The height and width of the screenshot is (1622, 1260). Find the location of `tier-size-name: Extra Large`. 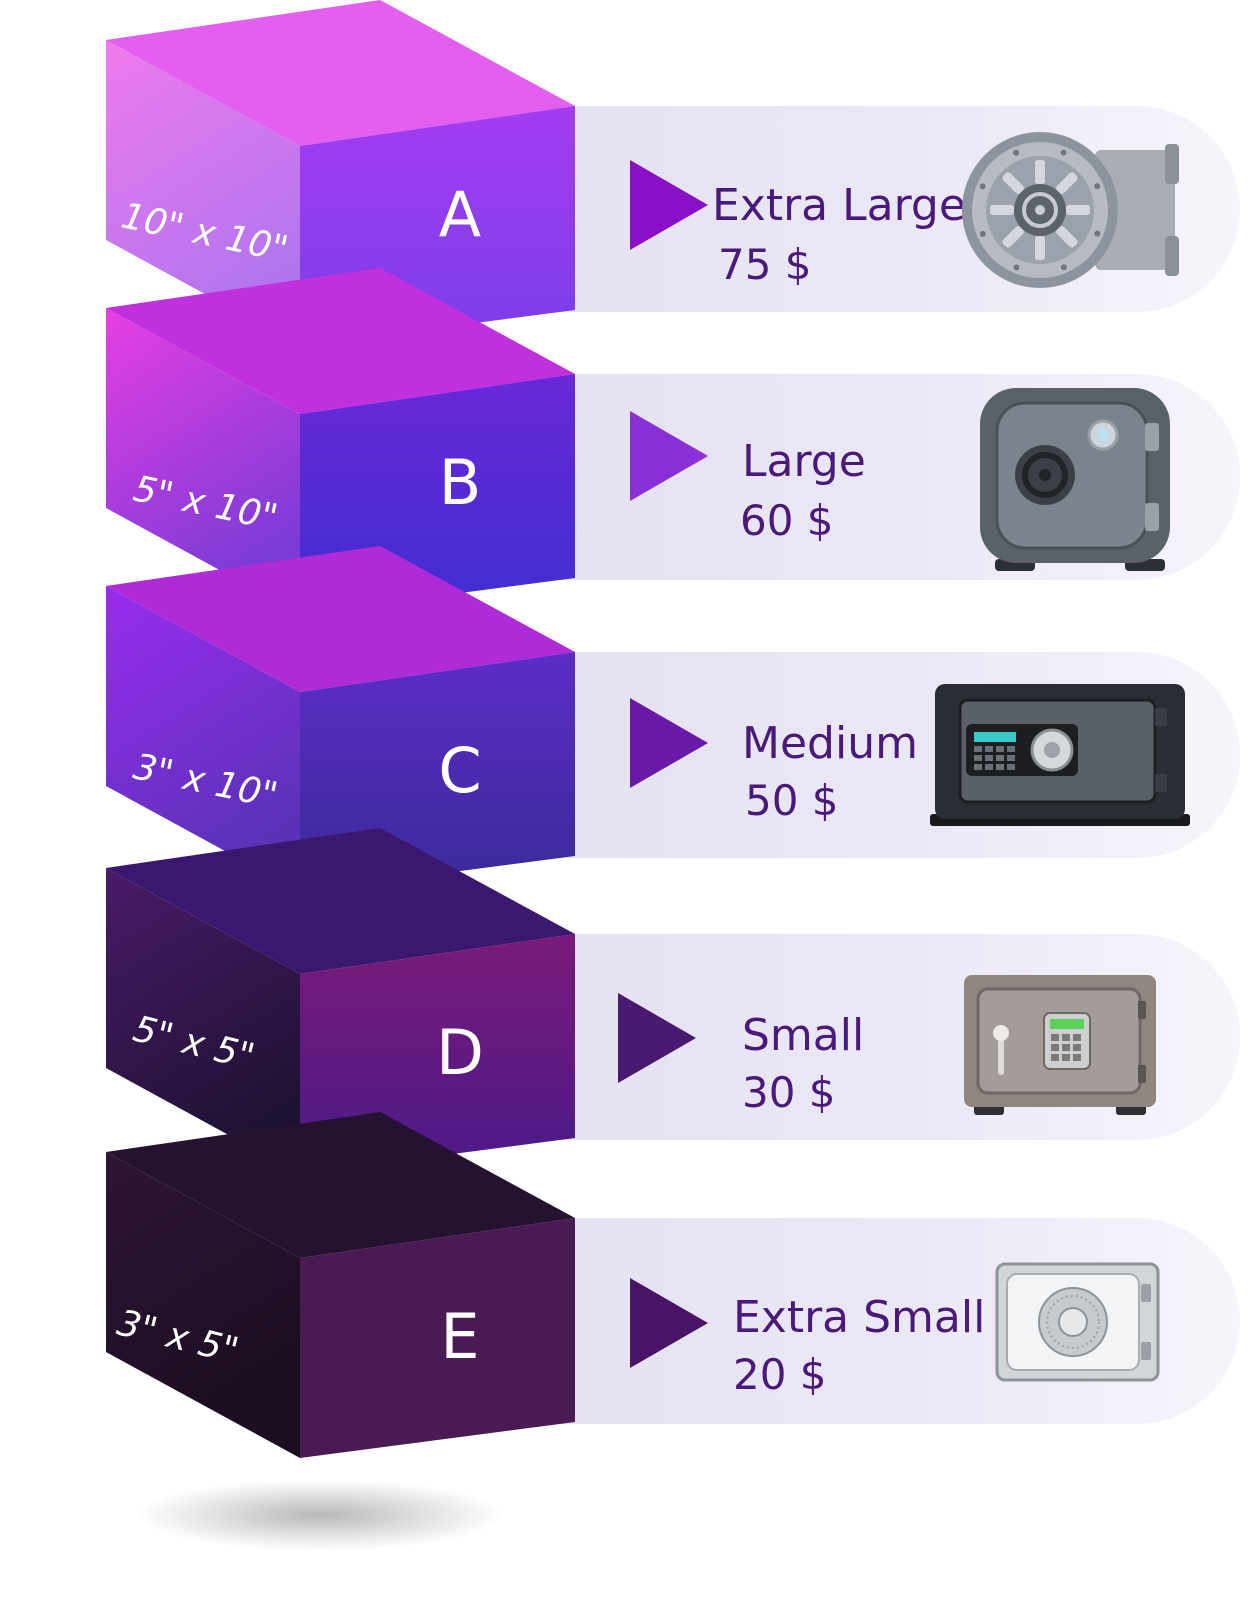

tier-size-name: Extra Large is located at coordinates (839, 205).